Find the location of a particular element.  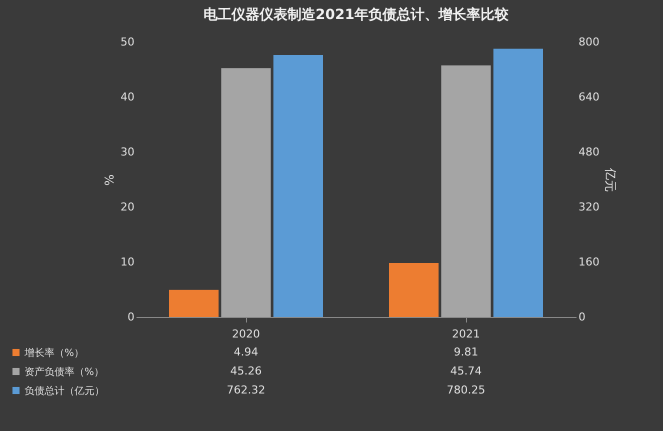

y2-tick-label: 480 is located at coordinates (589, 152).